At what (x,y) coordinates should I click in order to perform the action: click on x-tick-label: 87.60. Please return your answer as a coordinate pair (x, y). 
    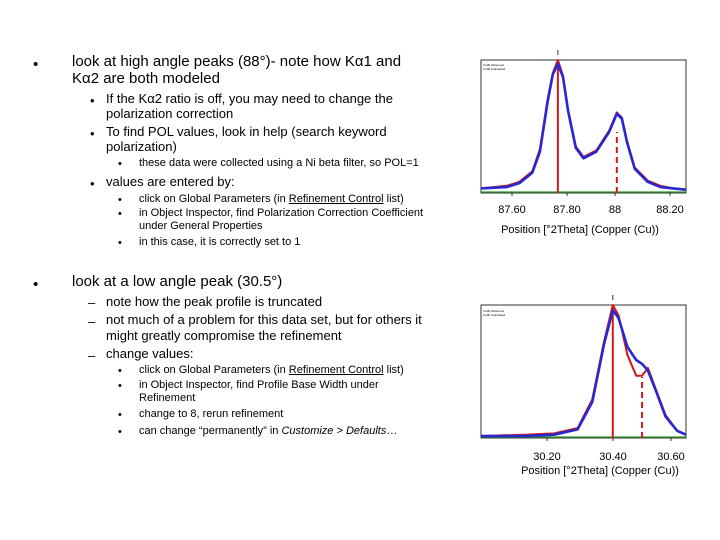
    Looking at the image, I should click on (512, 210).